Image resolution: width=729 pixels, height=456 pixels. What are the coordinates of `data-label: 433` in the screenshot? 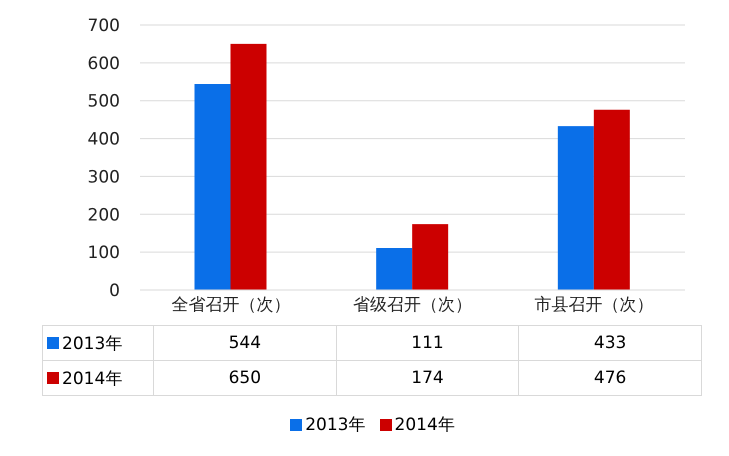 It's located at (610, 343).